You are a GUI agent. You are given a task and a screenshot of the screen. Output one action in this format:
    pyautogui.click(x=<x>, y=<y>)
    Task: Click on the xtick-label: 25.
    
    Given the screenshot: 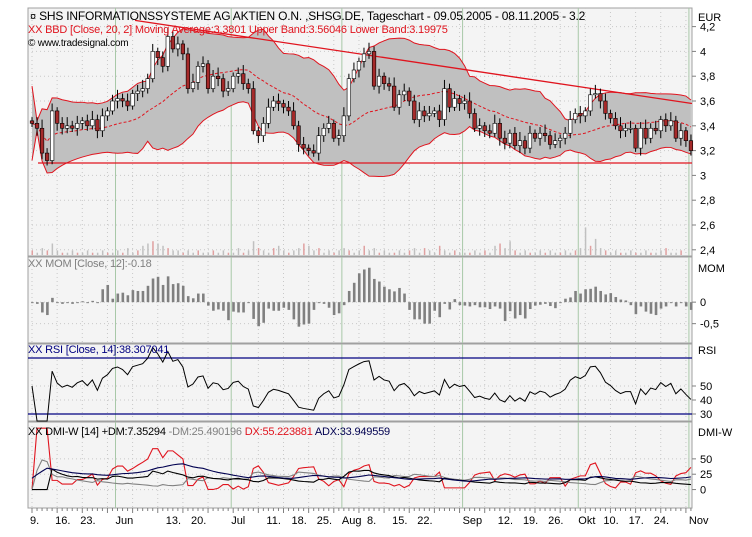 What is the action you would take?
    pyautogui.click(x=324, y=521)
    